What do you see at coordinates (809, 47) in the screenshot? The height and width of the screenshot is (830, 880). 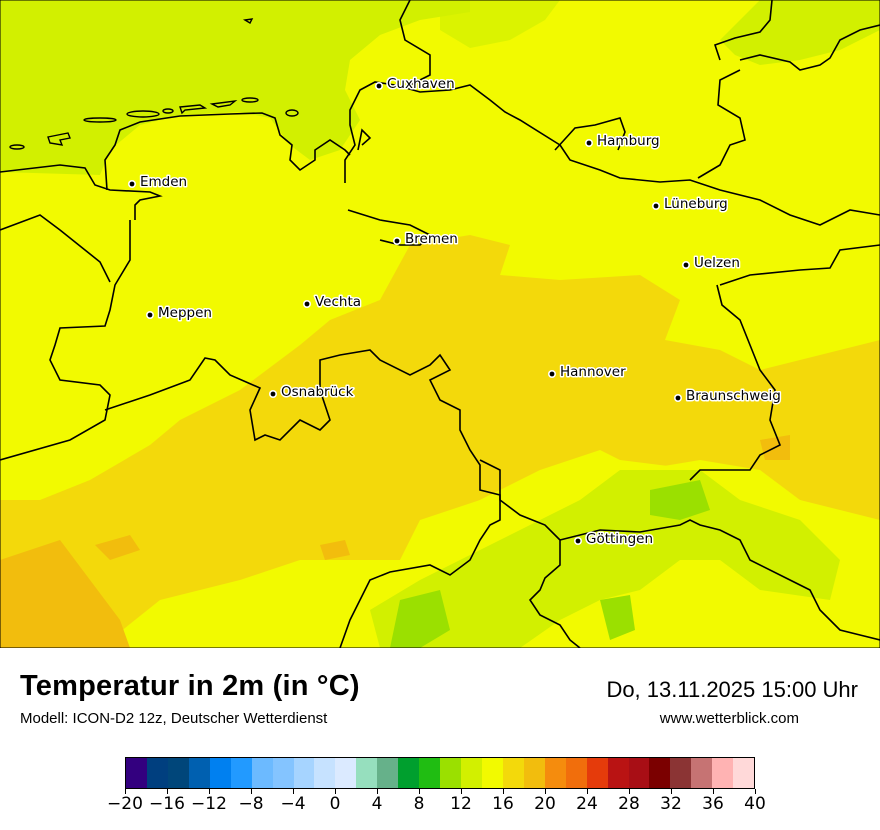 I see `coastline-baltic` at bounding box center [809, 47].